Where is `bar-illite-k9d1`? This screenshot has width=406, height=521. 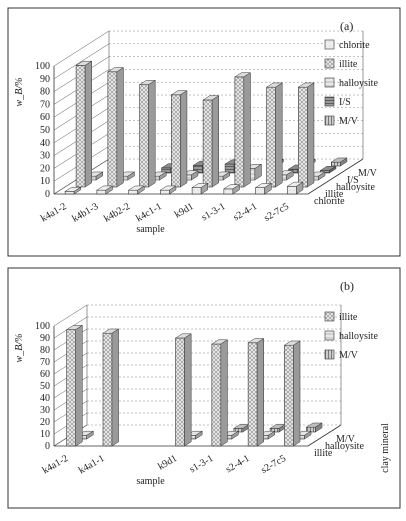 bar-illite-k9d1 is located at coordinates (211, 141).